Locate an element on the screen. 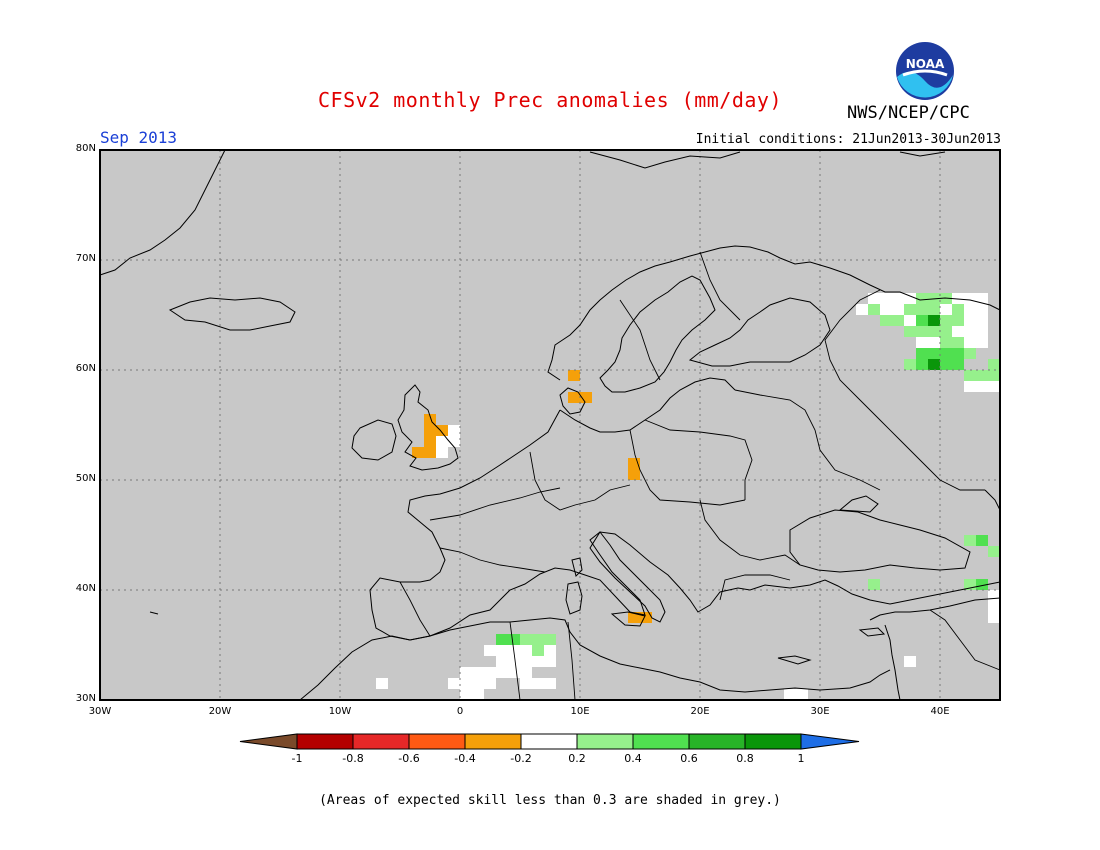 The image size is (1100, 850). coast-sardinia is located at coordinates (574, 598).